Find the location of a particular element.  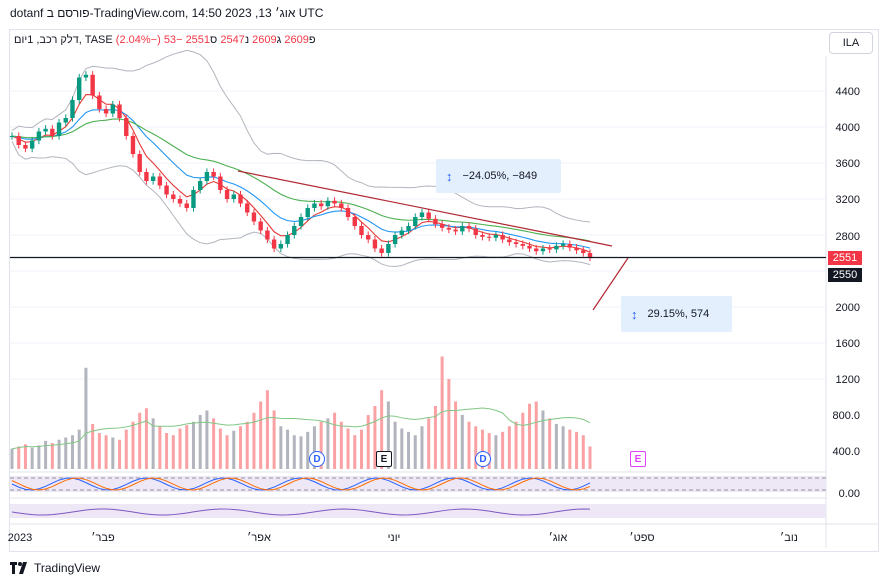

oscillator-lines is located at coordinates (301, 496).